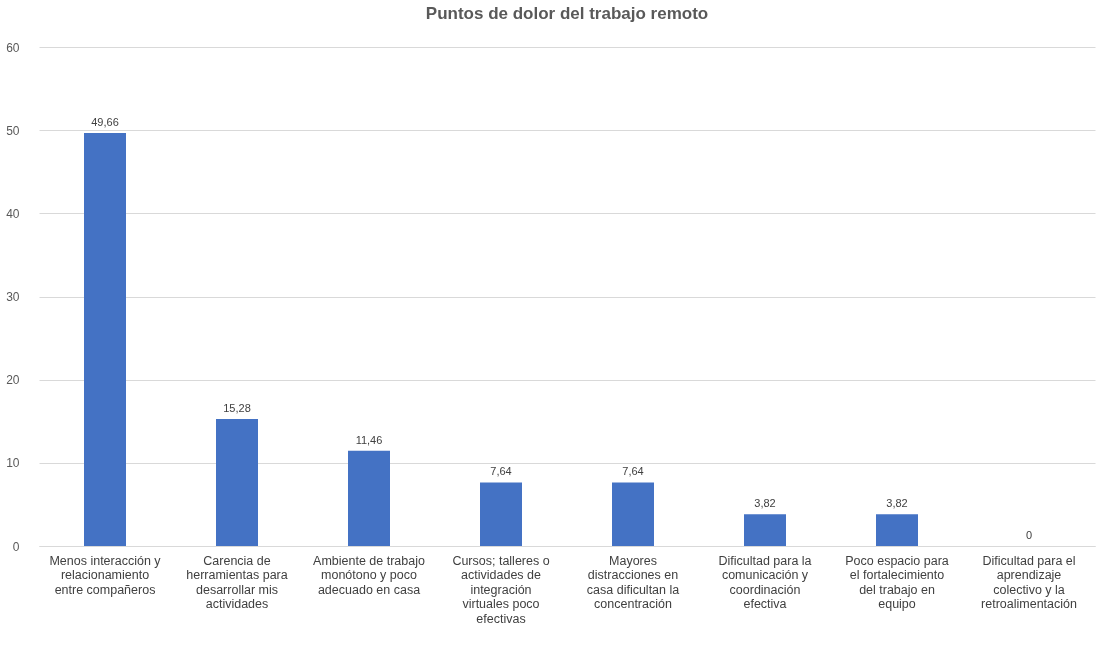  What do you see at coordinates (1029, 535) in the screenshot?
I see `data-label: 0` at bounding box center [1029, 535].